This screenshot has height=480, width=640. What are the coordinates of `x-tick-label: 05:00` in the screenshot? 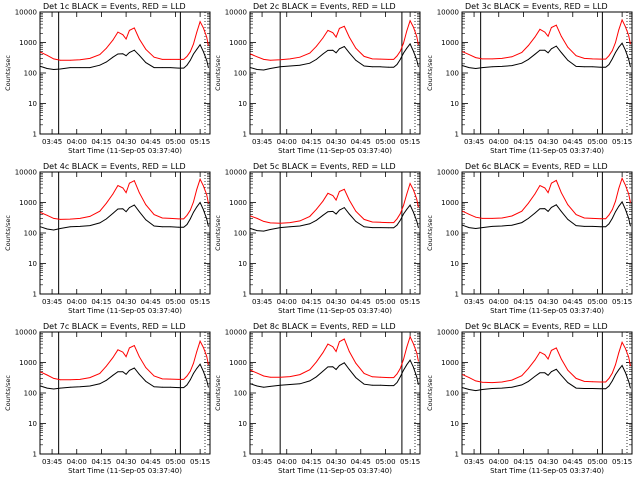 It's located at (175, 142).